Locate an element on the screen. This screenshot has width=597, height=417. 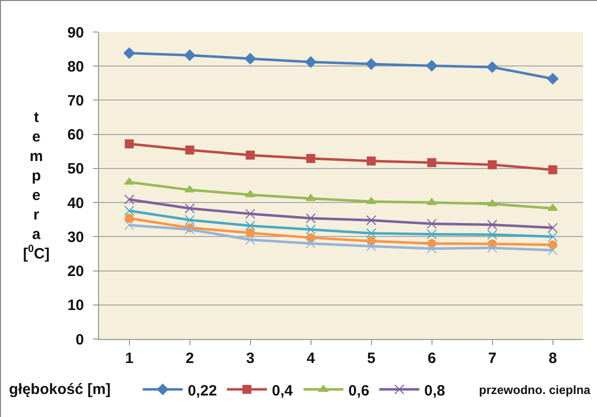
x-tick-label: 6 is located at coordinates (432, 358).